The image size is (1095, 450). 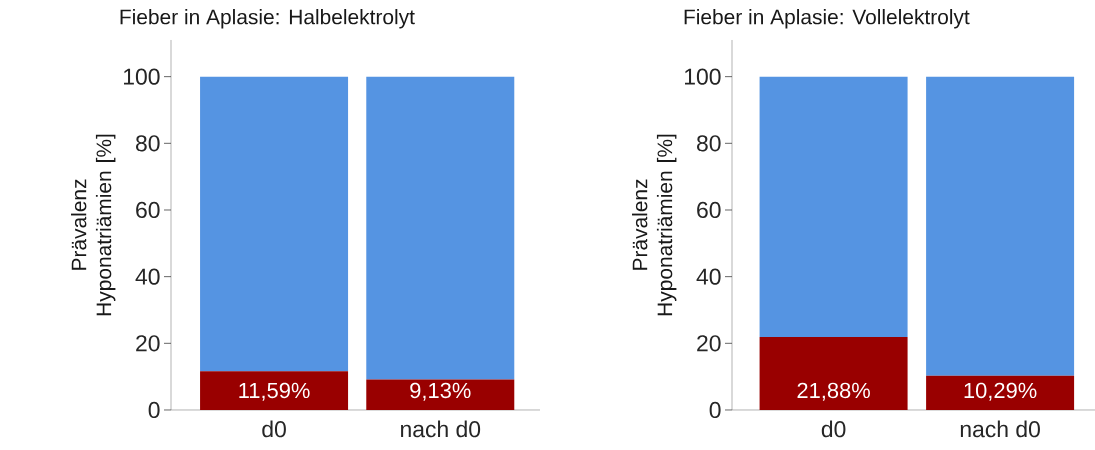 What do you see at coordinates (833, 391) in the screenshot?
I see `data-label: 21,88%` at bounding box center [833, 391].